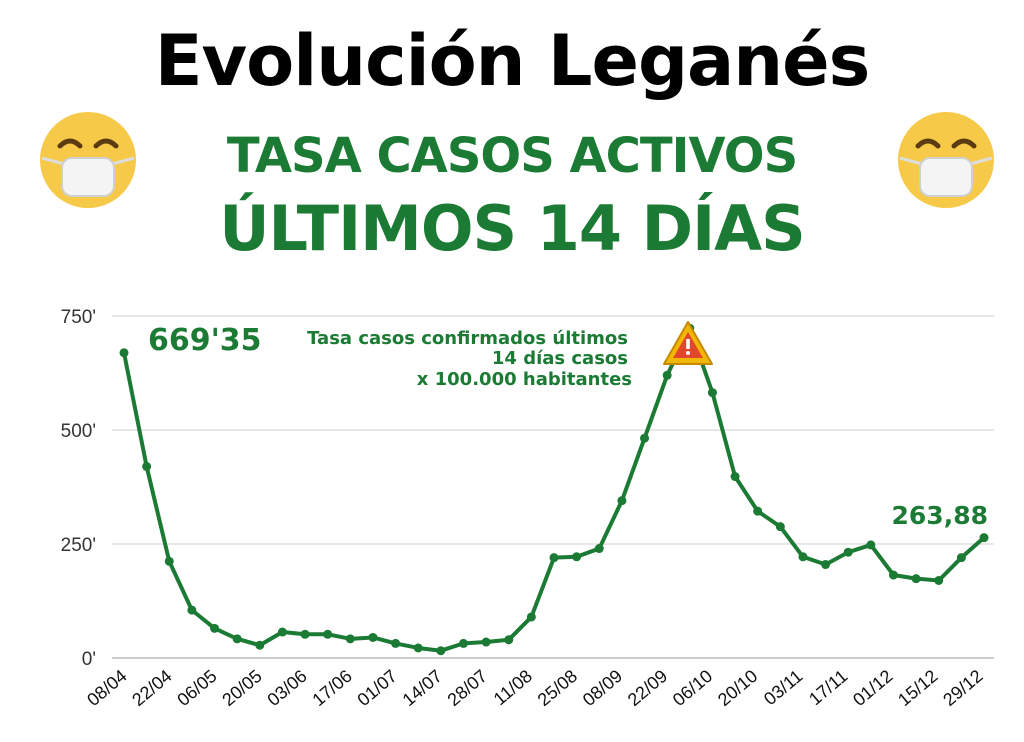  What do you see at coordinates (602, 688) in the screenshot?
I see `x-tick-label: 08/09` at bounding box center [602, 688].